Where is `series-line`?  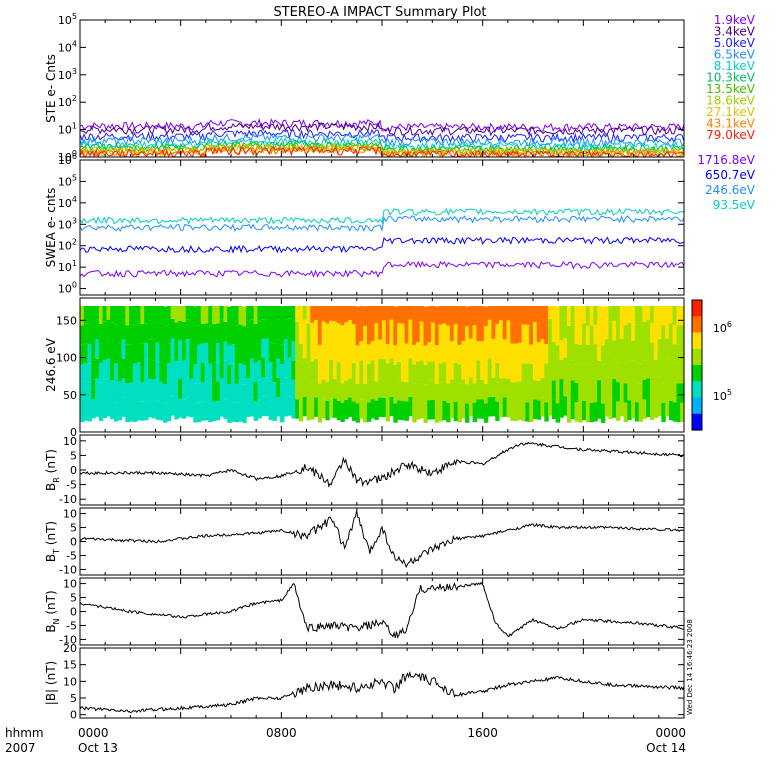
series-line is located at coordinates (382, 217).